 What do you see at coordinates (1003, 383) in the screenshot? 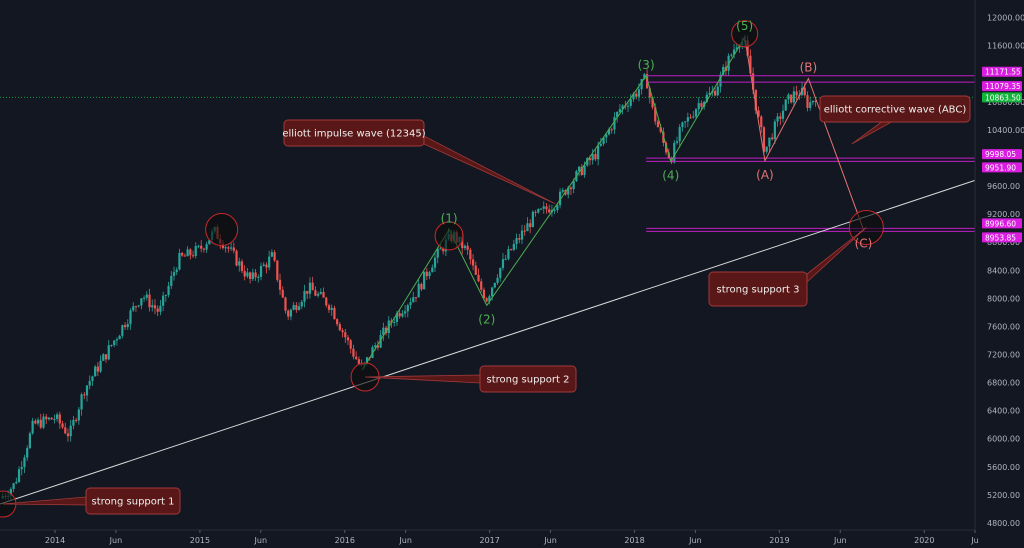
I see `price-tick-label: 6800.00` at bounding box center [1003, 383].